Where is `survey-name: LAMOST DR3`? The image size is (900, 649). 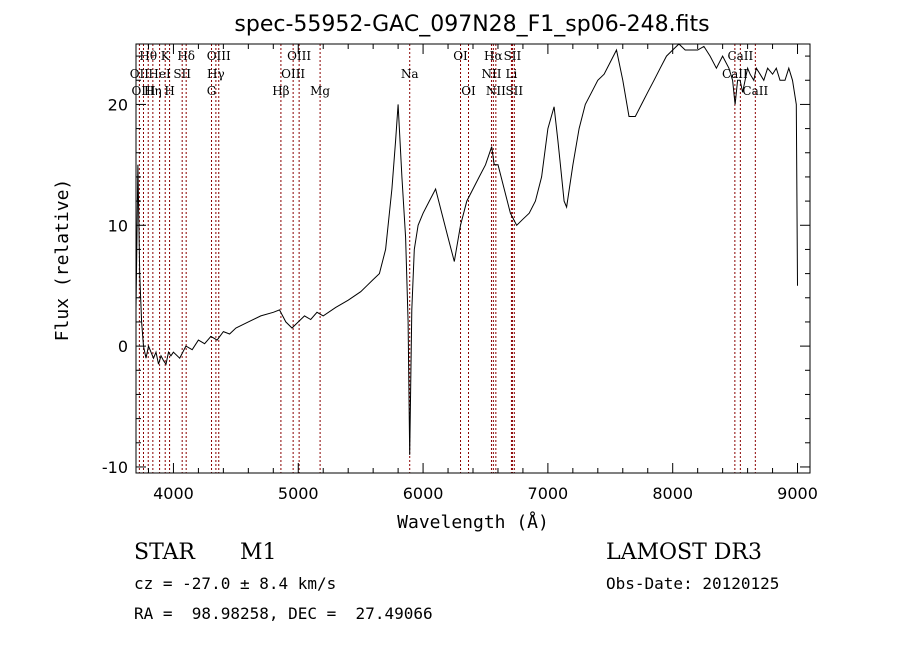
survey-name: LAMOST DR3 is located at coordinates (684, 552).